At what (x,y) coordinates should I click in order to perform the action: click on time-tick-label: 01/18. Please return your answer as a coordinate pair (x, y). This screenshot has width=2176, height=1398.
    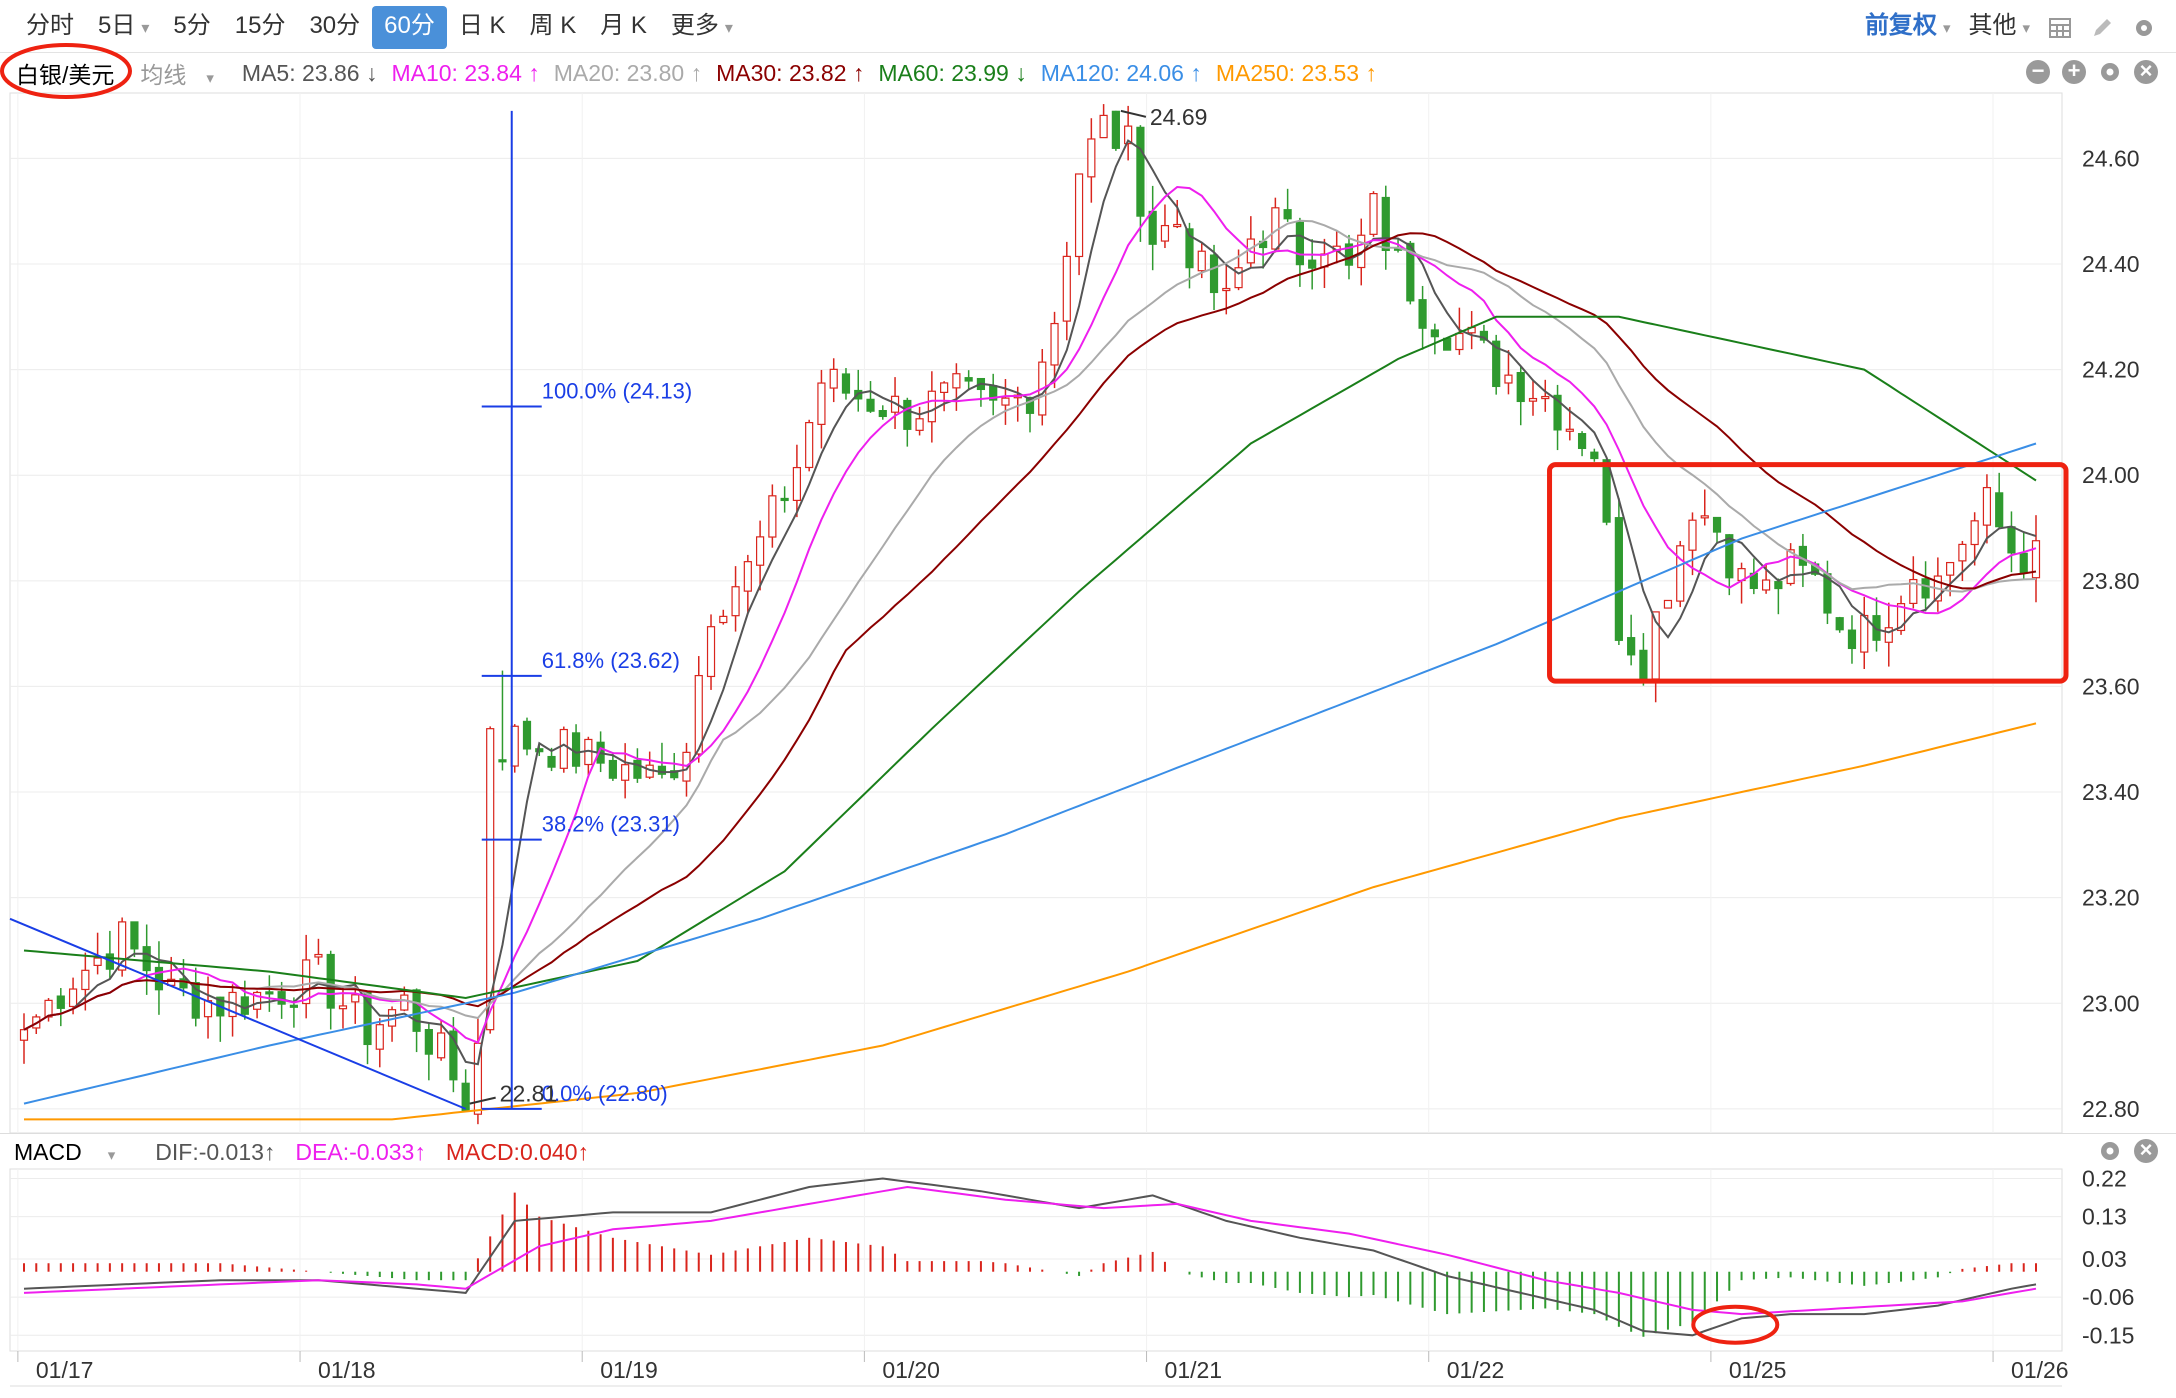
    Looking at the image, I should click on (347, 1370).